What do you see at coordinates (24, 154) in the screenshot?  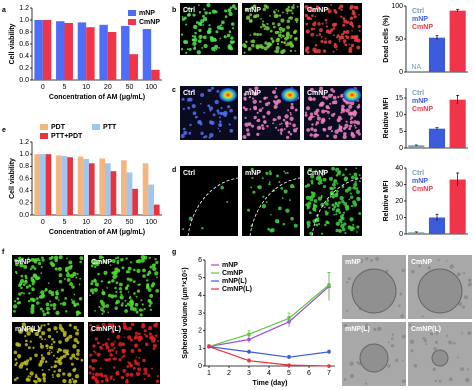 I see `y-tick-label: 1.0` at bounding box center [24, 154].